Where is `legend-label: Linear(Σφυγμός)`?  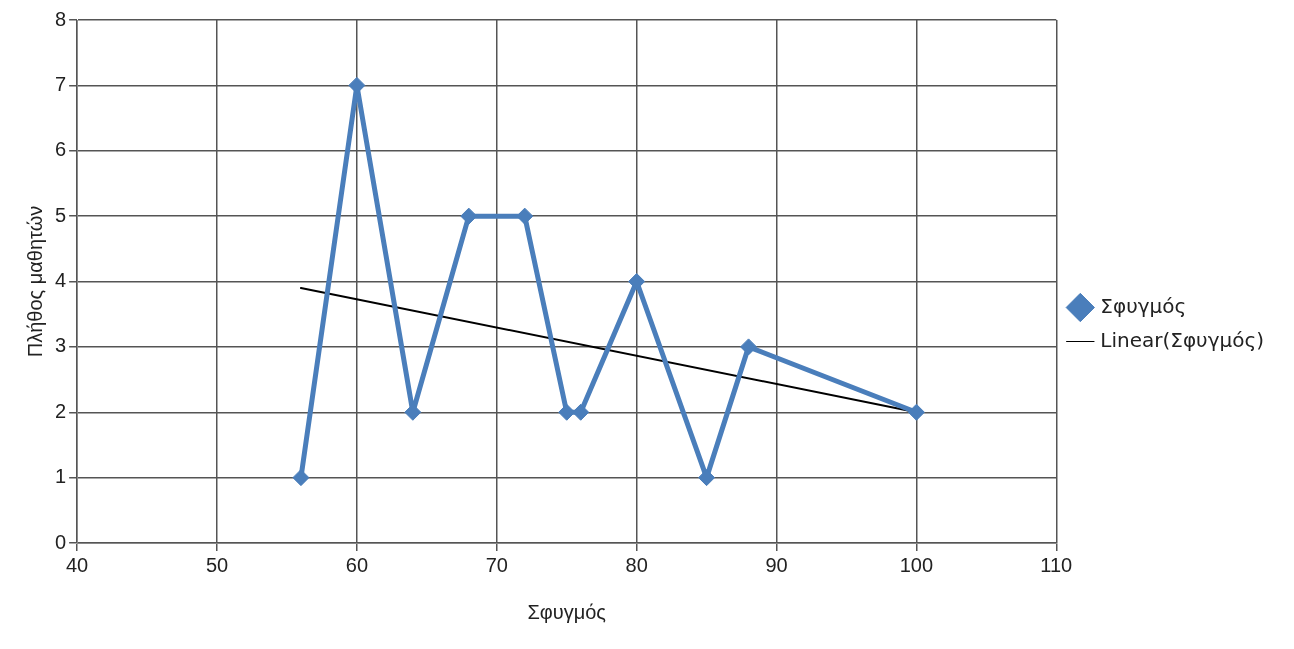 legend-label: Linear(Σφυγμός) is located at coordinates (1182, 339).